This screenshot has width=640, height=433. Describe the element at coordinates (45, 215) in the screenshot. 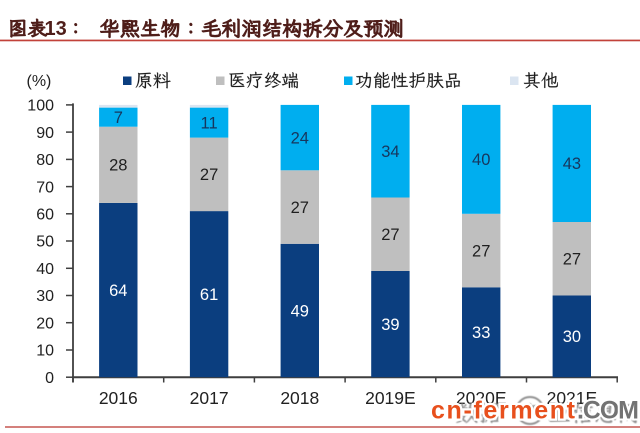

I see `svg-text: 60` at that location.